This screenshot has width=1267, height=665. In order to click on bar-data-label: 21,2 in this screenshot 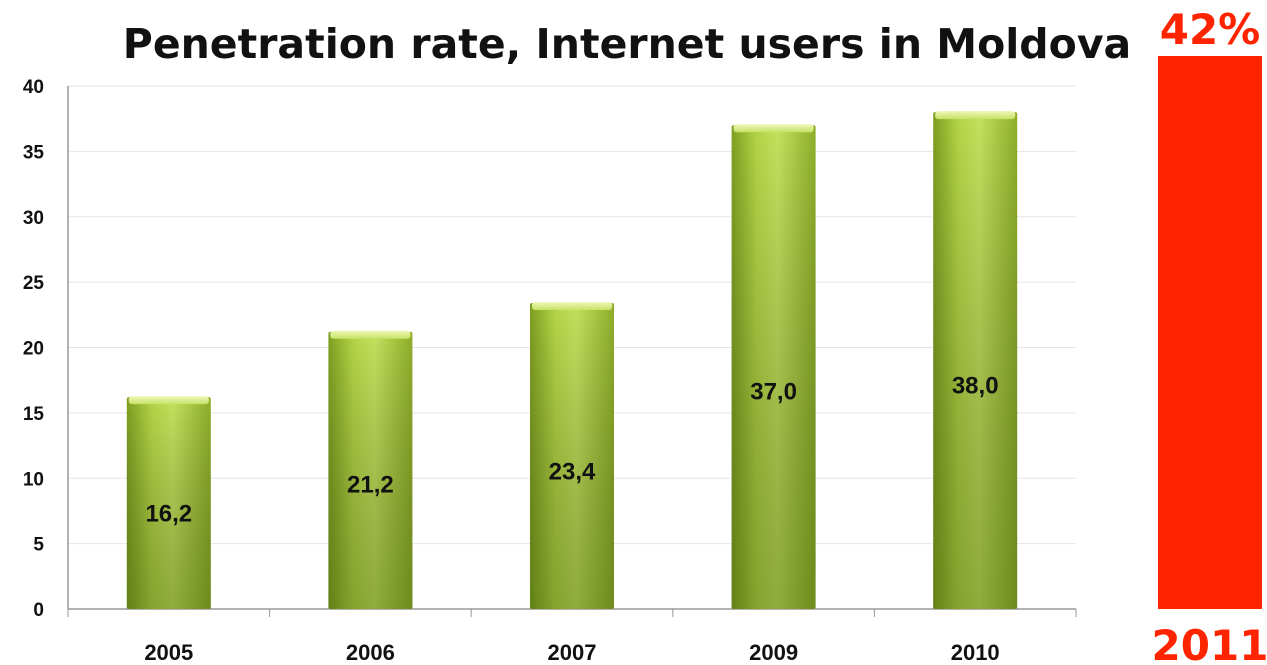, I will do `click(370, 484)`.